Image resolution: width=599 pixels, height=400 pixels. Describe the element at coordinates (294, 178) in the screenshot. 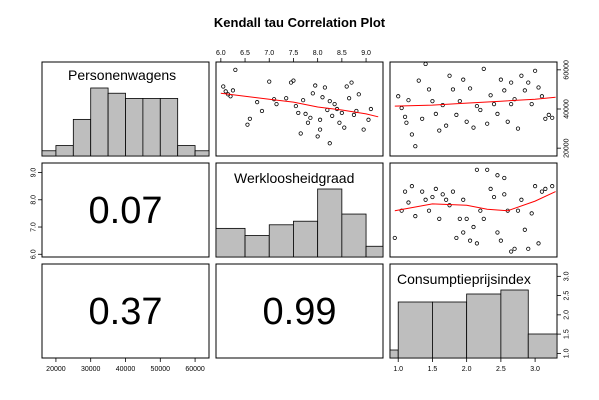

I see `variable-label-2: Werkloosheidgraad` at that location.